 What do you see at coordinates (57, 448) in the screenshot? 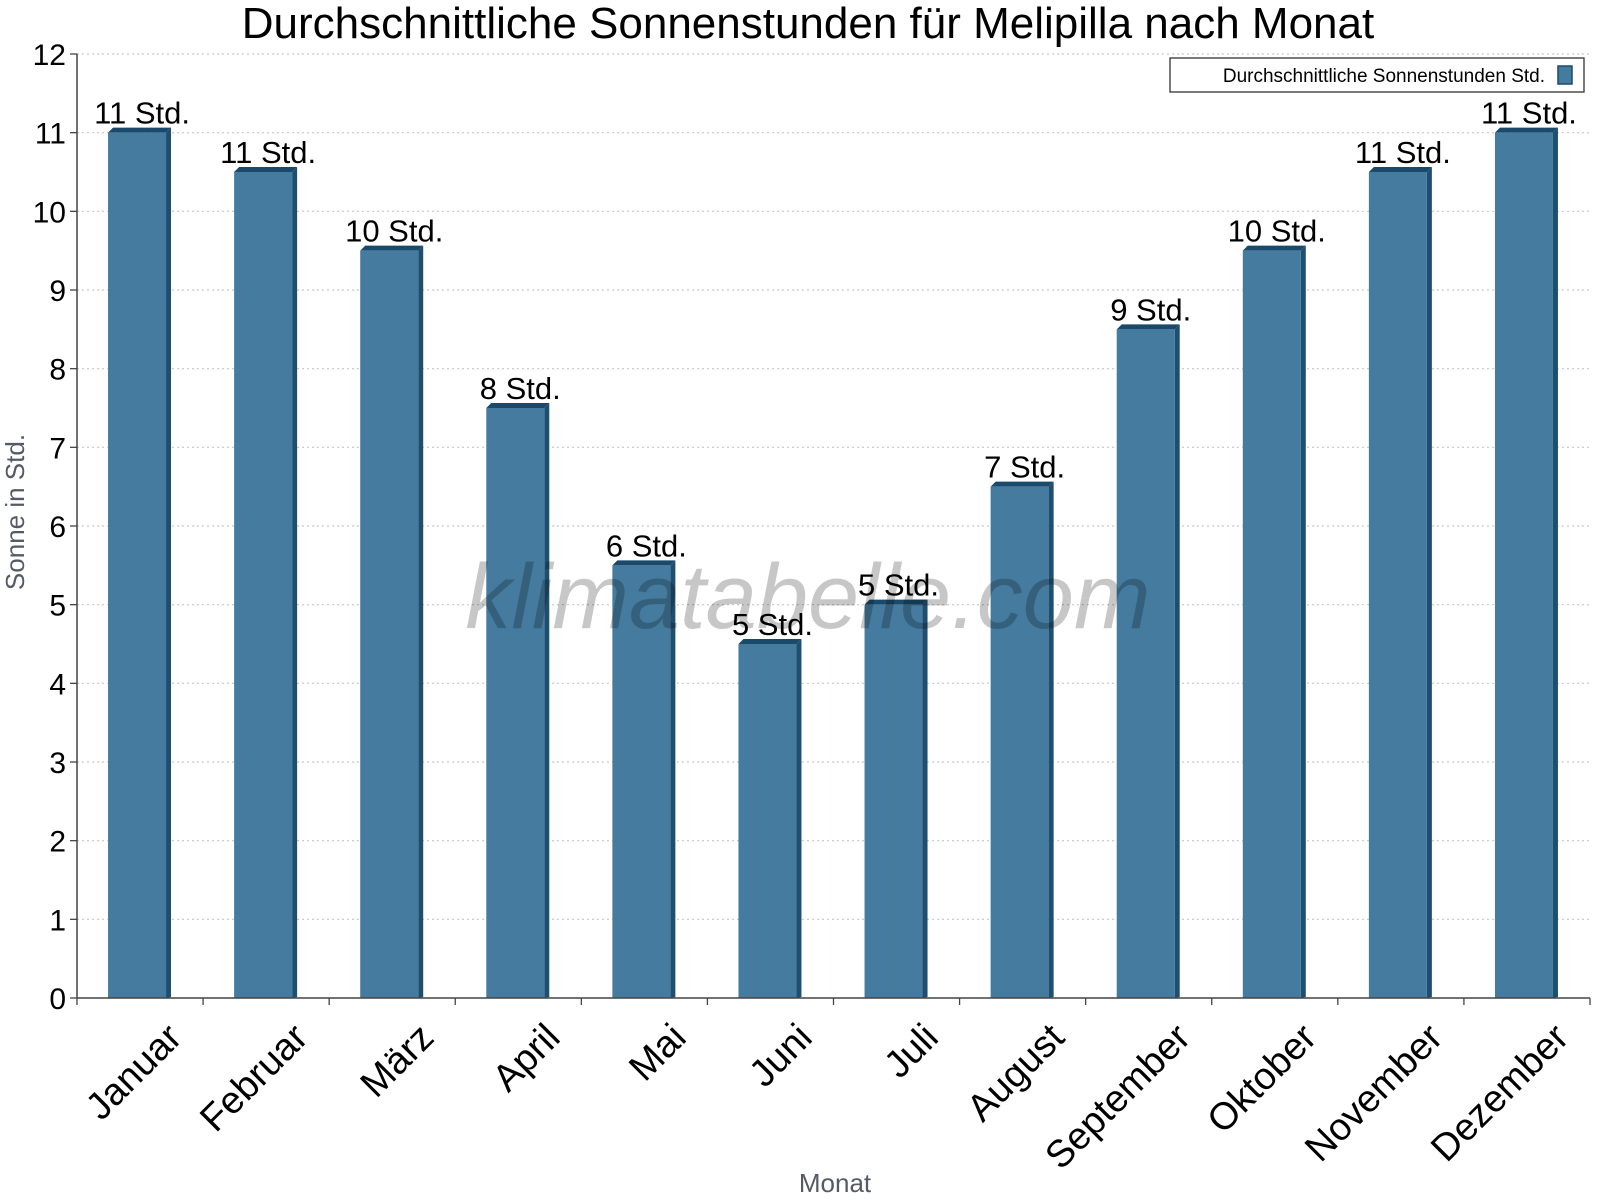
I see `y-tick-label: 7` at bounding box center [57, 448].